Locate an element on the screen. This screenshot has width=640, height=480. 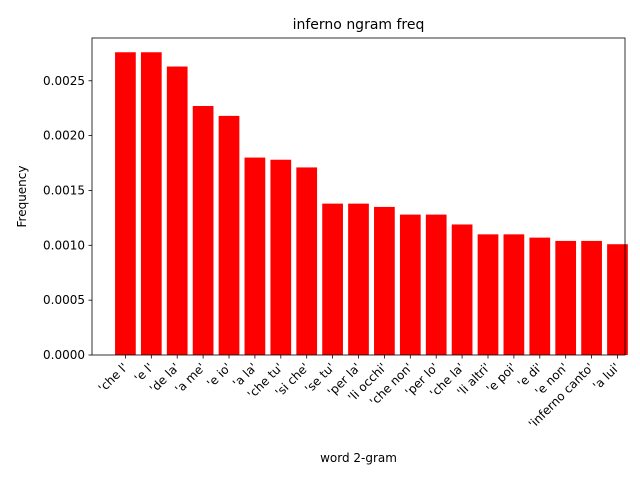
x-tick-label: 'e poi' is located at coordinates (501, 377).